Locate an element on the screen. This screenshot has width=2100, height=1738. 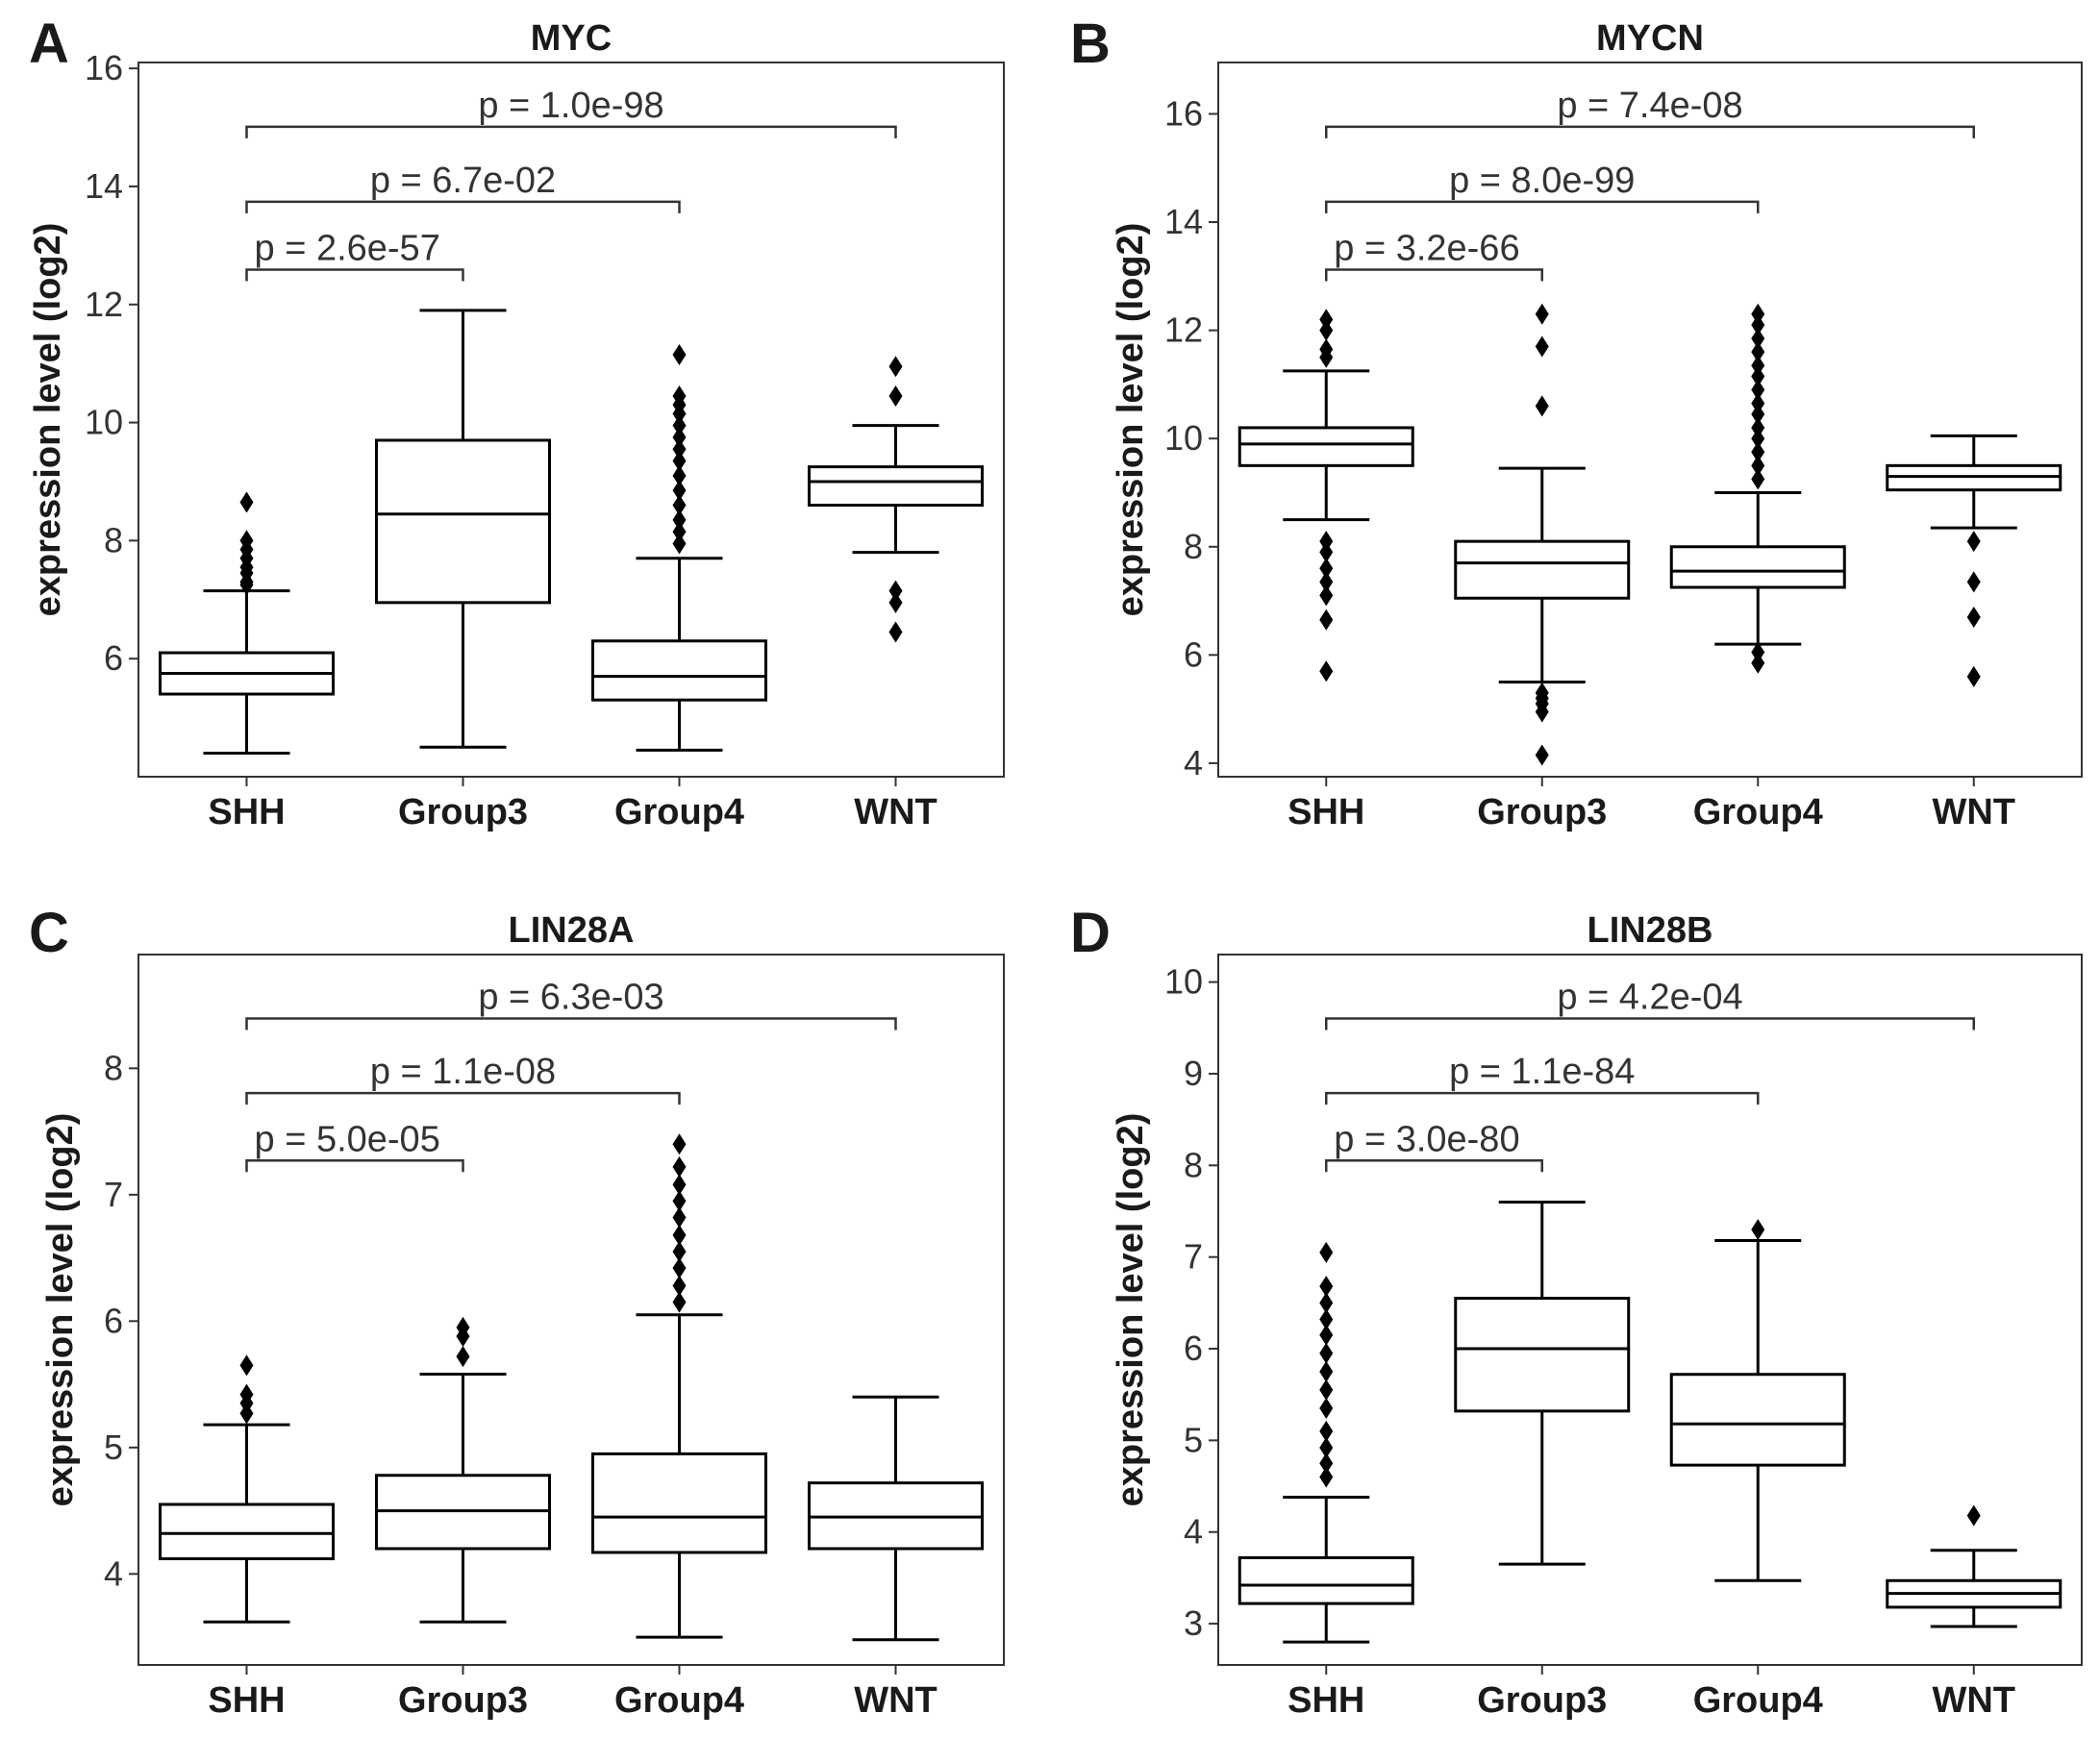
panel-letter: D is located at coordinates (1091, 933).